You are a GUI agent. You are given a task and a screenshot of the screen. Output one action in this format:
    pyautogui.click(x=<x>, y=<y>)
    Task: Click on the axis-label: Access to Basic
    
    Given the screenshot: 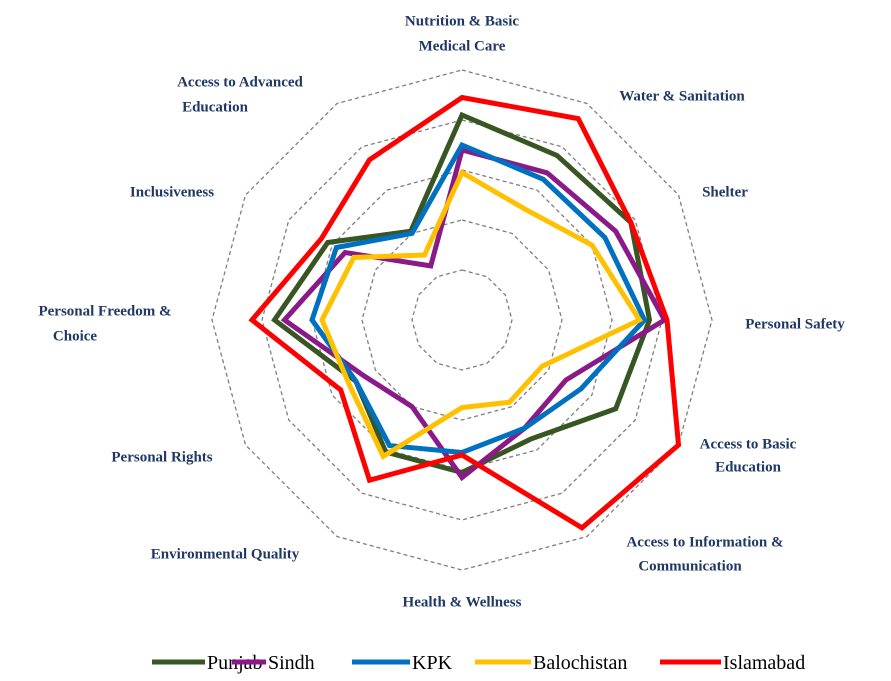 What is the action you would take?
    pyautogui.click(x=748, y=444)
    